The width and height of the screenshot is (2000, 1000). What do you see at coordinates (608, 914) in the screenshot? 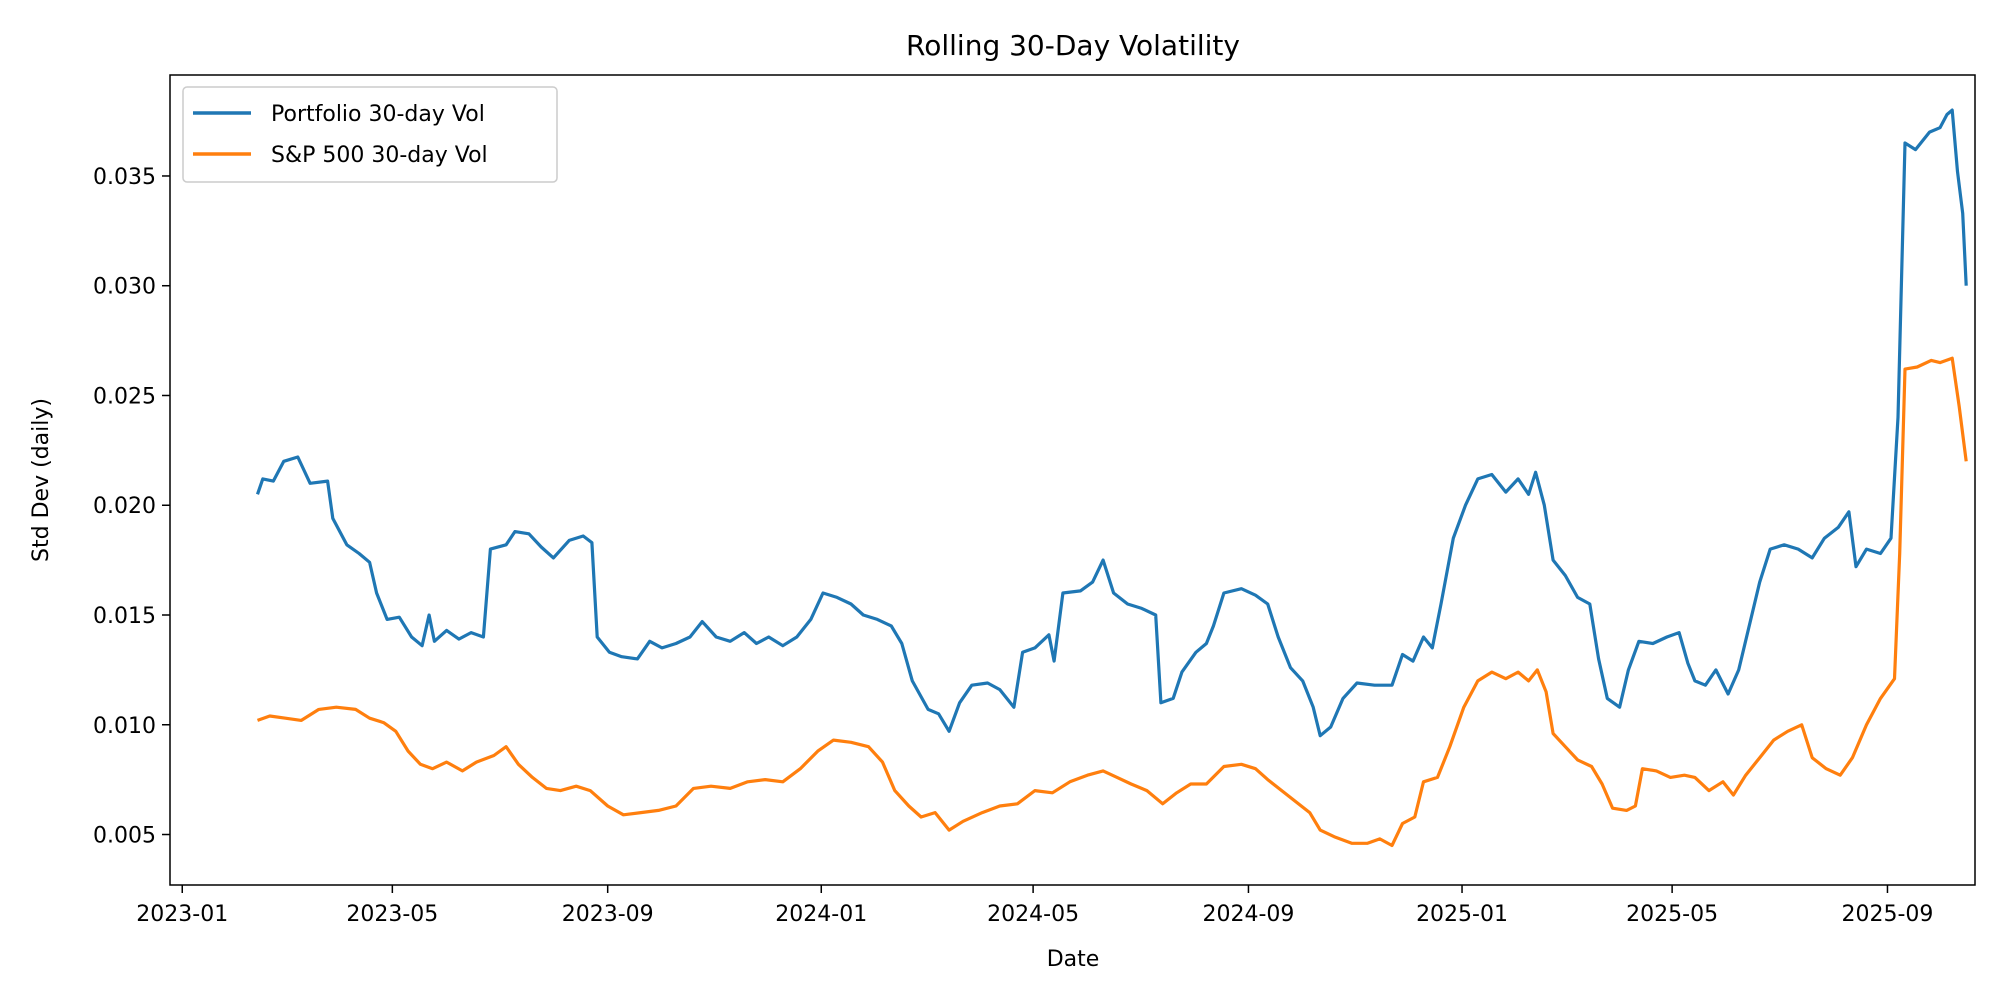
I see `x-tick-label: 2023-09` at bounding box center [608, 914].